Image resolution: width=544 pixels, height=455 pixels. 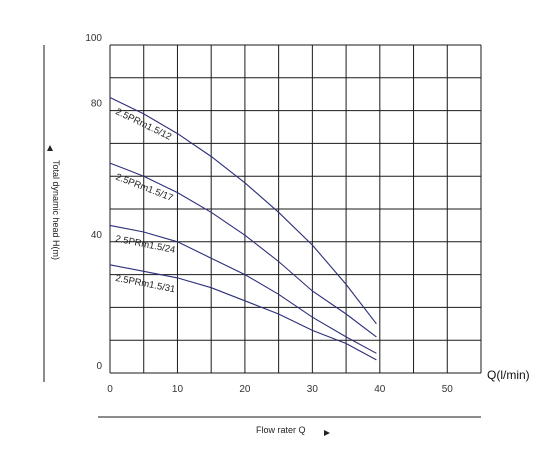 What do you see at coordinates (245, 389) in the screenshot?
I see `x-tick-label: 20` at bounding box center [245, 389].